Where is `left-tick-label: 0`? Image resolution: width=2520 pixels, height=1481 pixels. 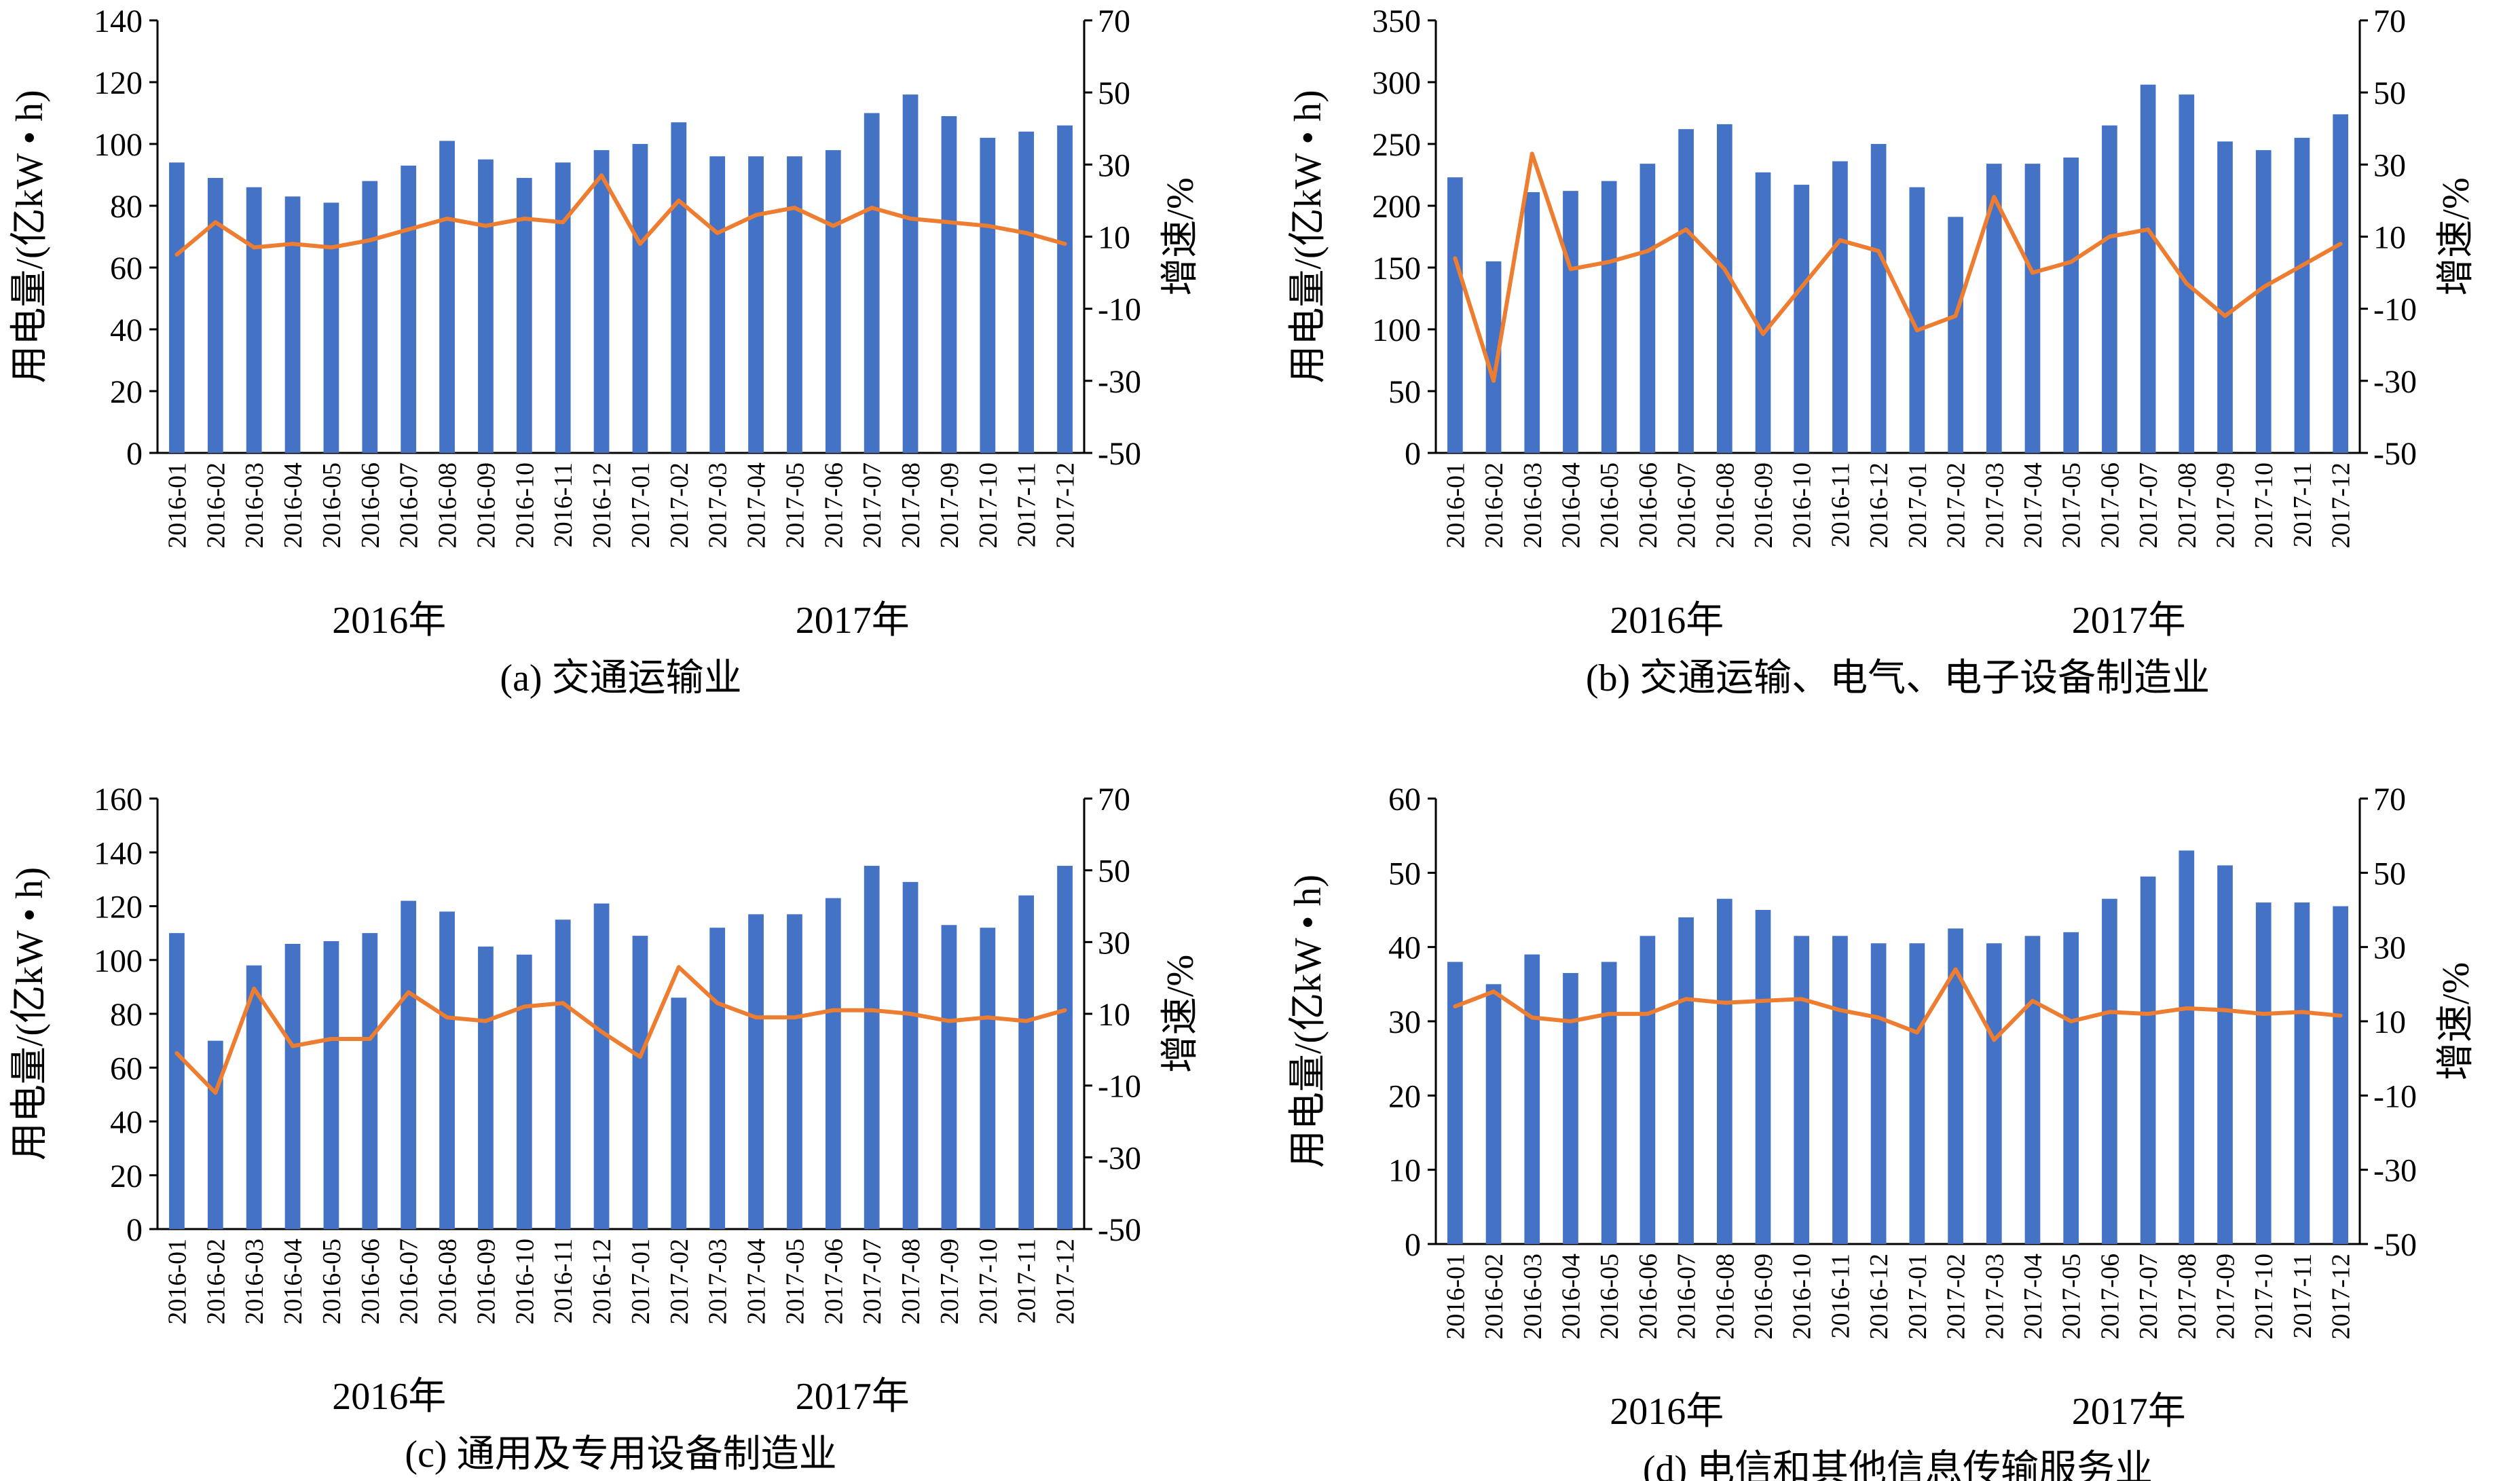
left-tick-label: 0 is located at coordinates (134, 1230).